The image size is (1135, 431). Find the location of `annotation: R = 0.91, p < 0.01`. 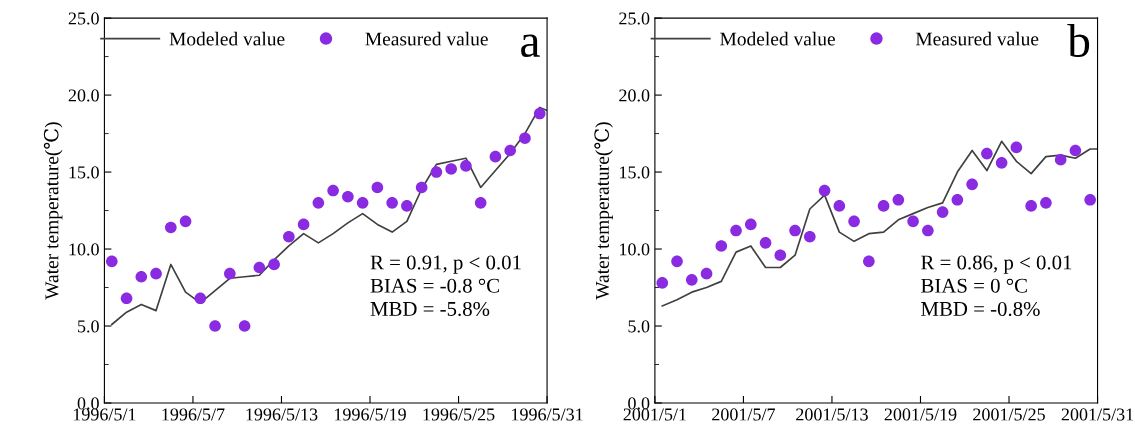

annotation: R = 0.91, p < 0.01 is located at coordinates (445, 264).